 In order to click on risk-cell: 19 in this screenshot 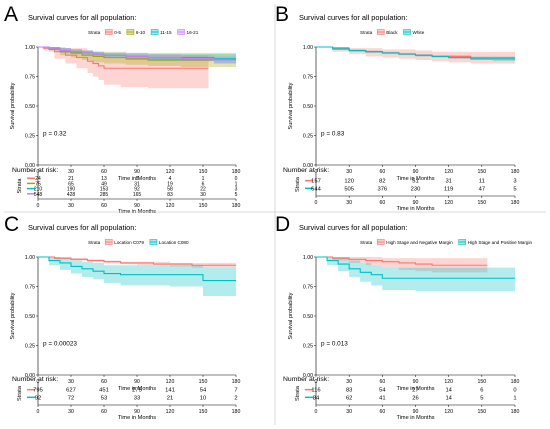, I will do `click(170, 184)`.